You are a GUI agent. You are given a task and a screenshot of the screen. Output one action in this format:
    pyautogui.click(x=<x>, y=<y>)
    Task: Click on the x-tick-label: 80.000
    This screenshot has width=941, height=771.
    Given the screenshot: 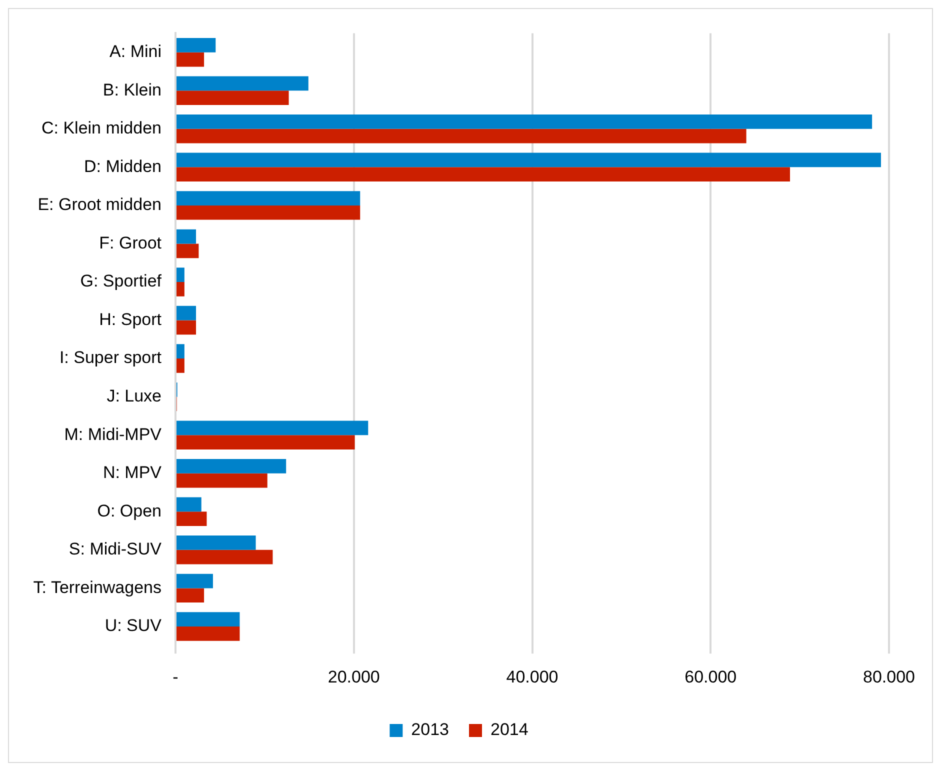 What is the action you would take?
    pyautogui.click(x=889, y=676)
    